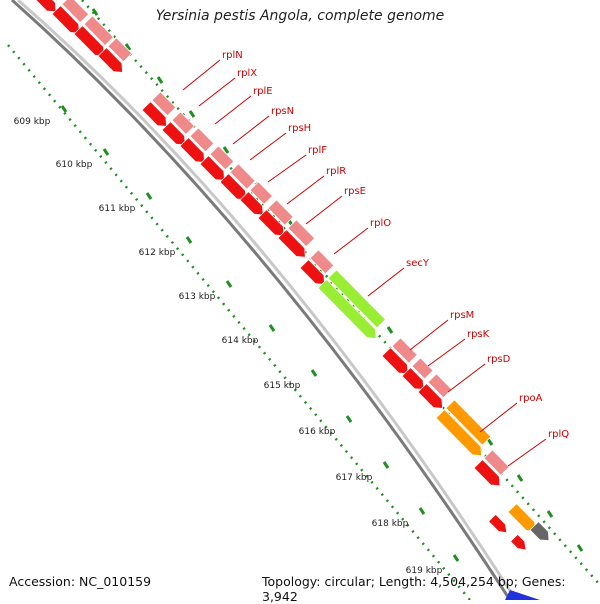 Image resolution: width=600 pixels, height=604 pixels. What do you see at coordinates (531, 398) in the screenshot?
I see `gene-label-rpoA: rpoA` at bounding box center [531, 398].